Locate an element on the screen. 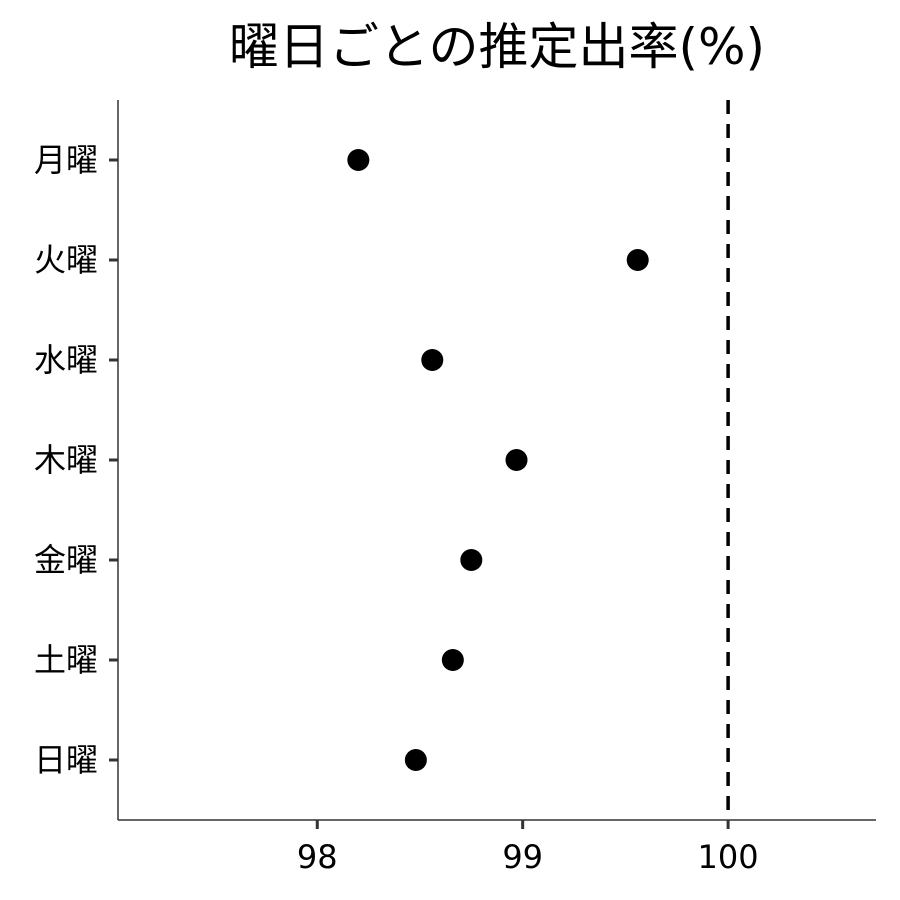 Image resolution: width=900 pixels, height=900 pixels. x-tick-label: 98 is located at coordinates (317, 857).